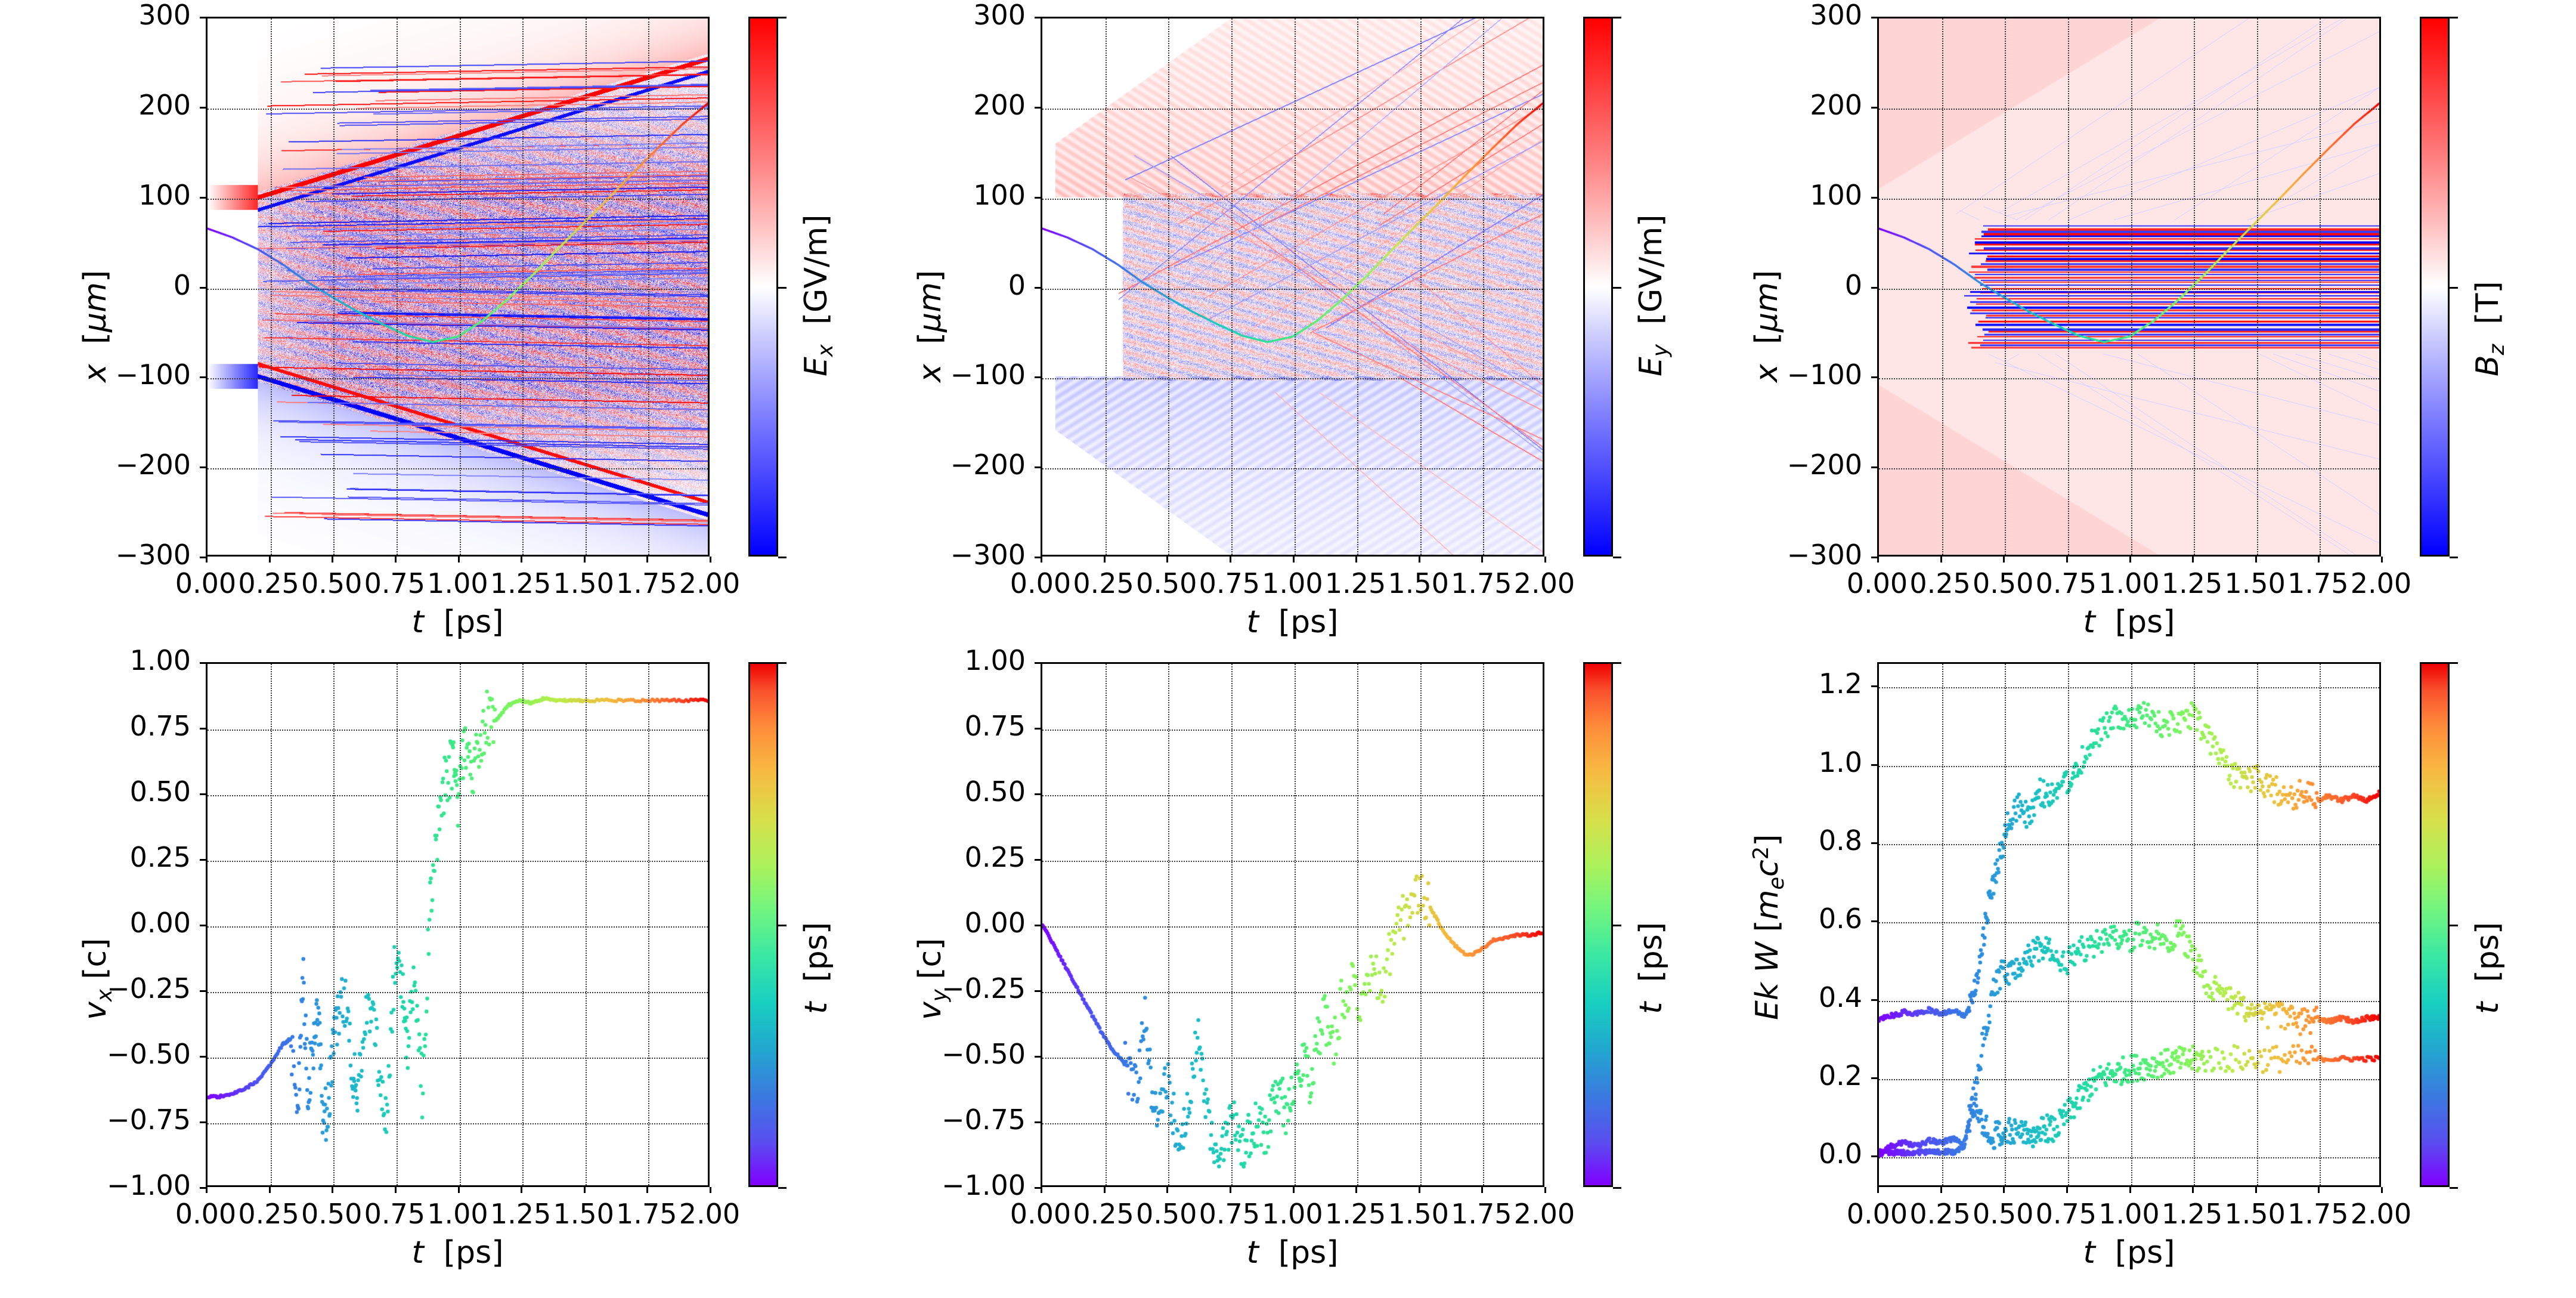  I want to click on panel-ey-xticklabel: 2.00, so click(1544, 583).